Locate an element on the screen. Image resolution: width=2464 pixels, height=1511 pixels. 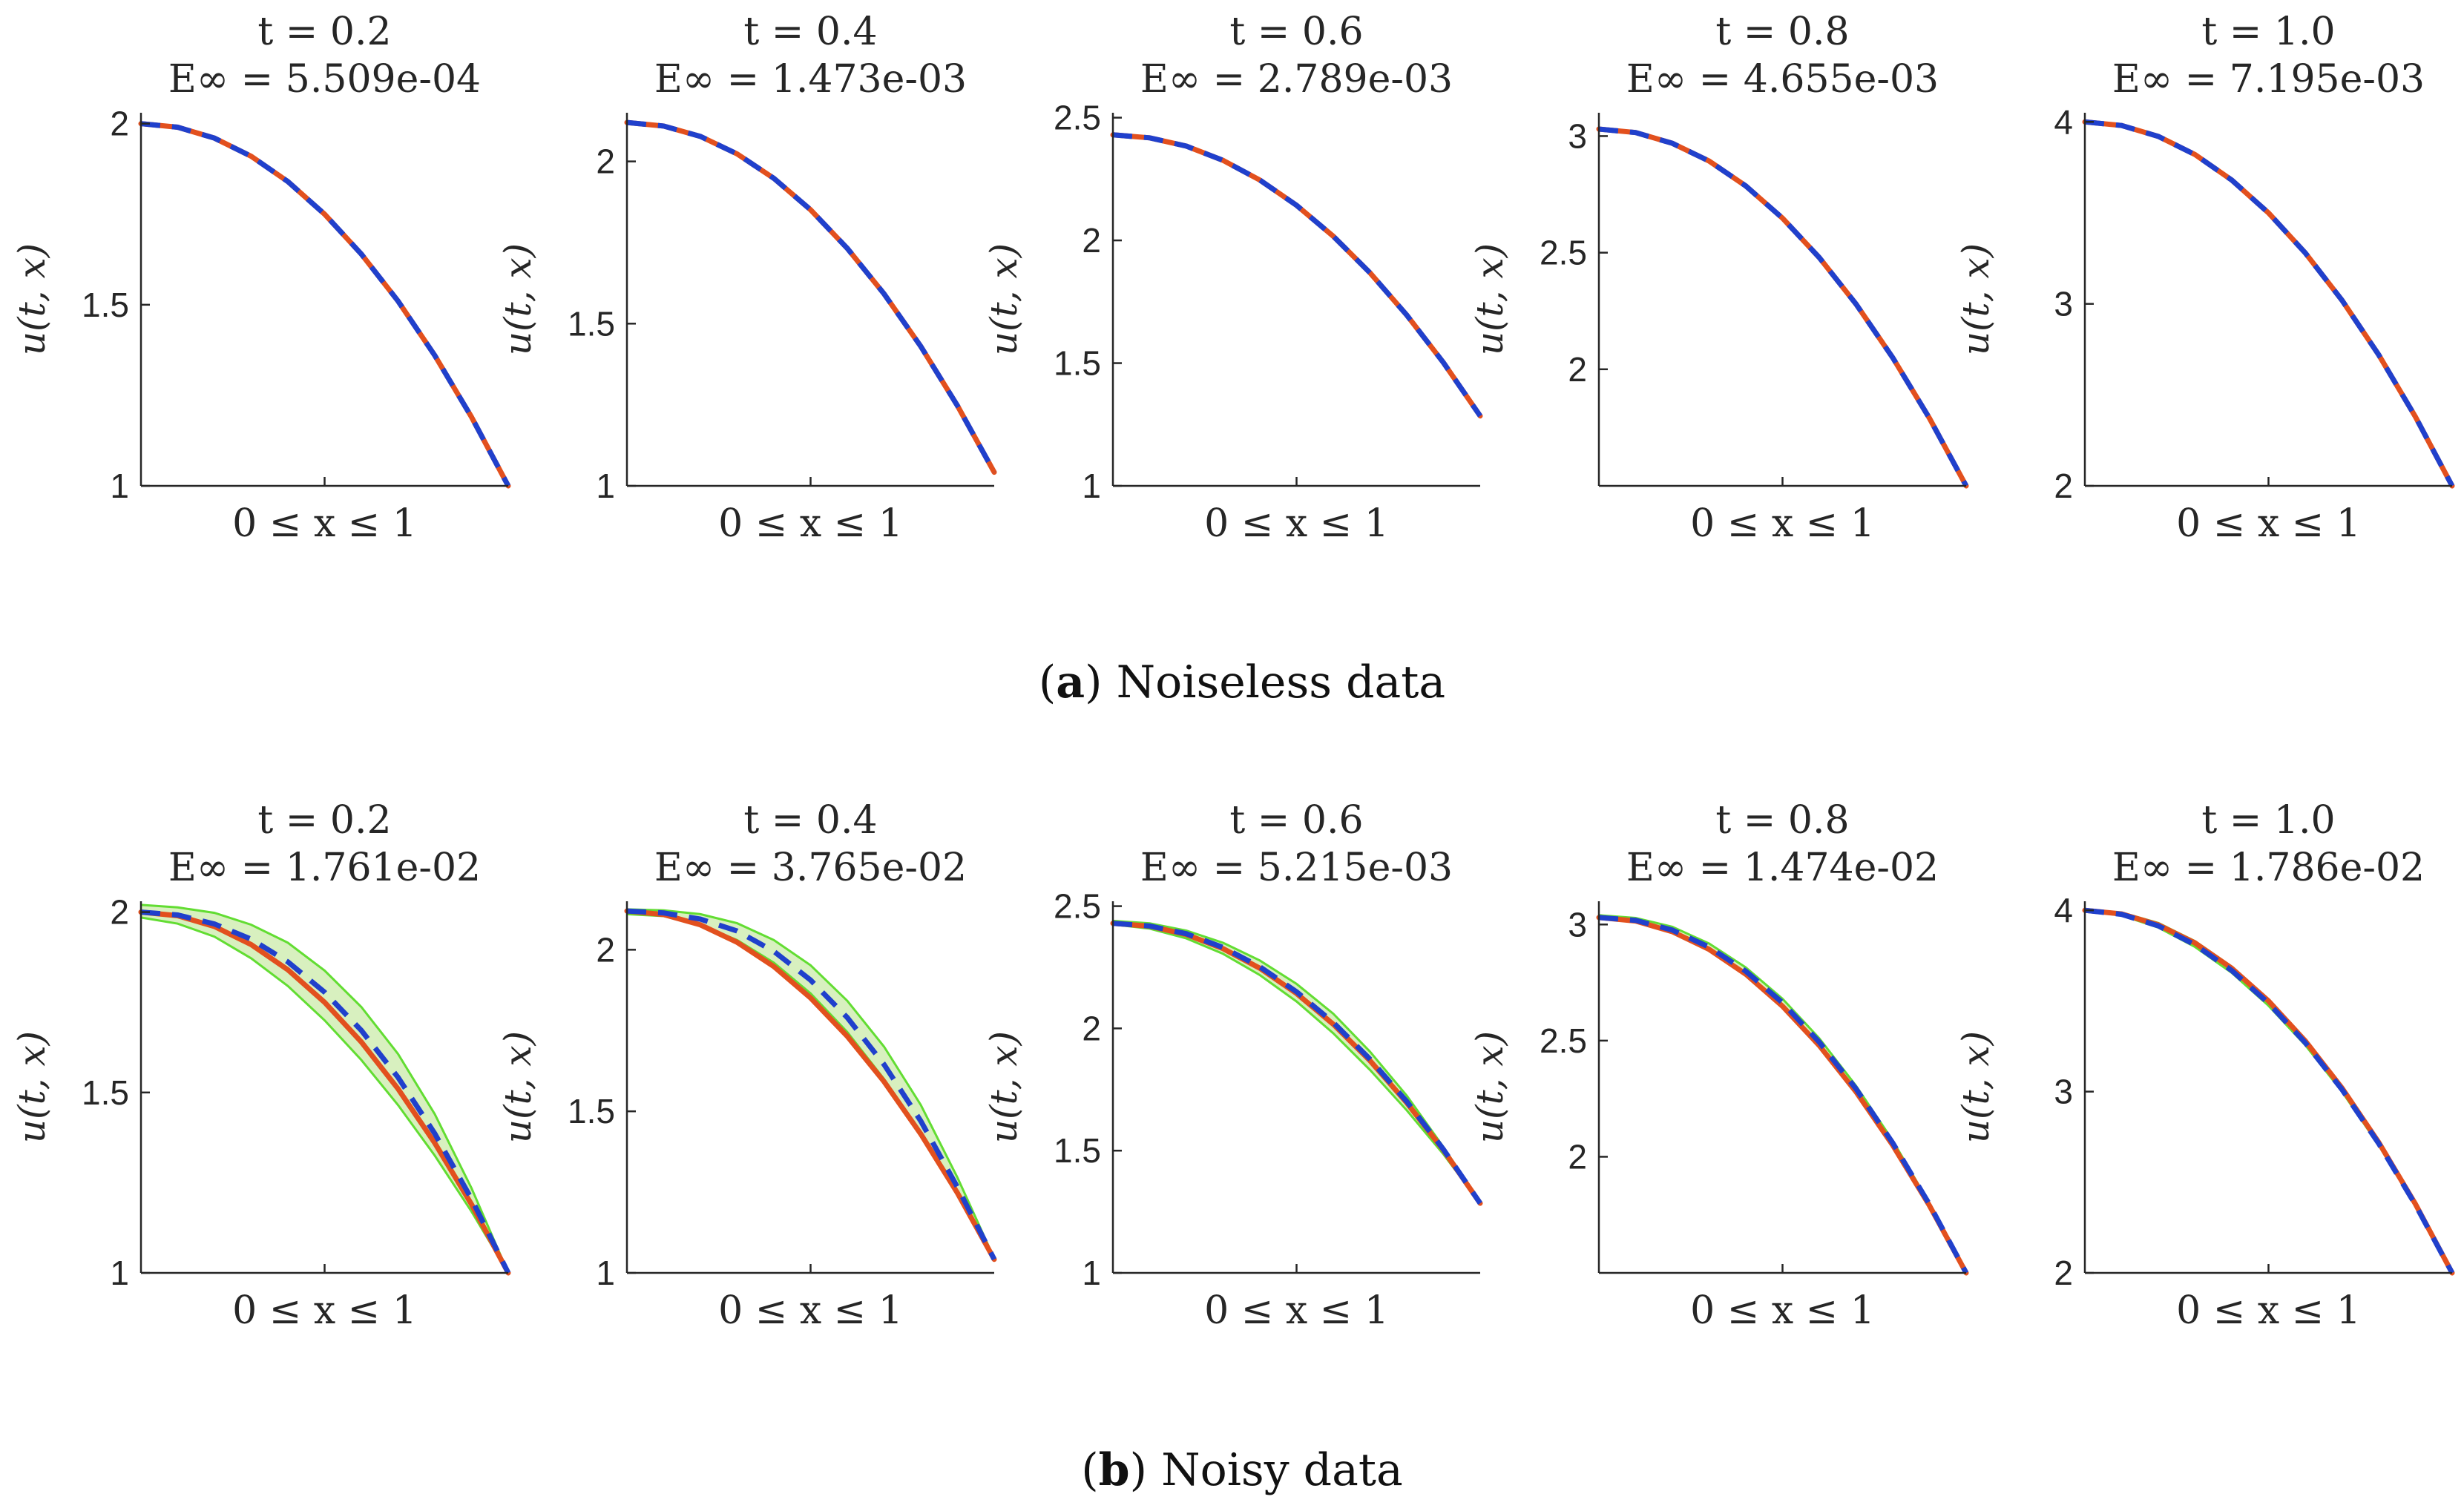
caption-a-close-paren: ) is located at coordinates (1093, 682).